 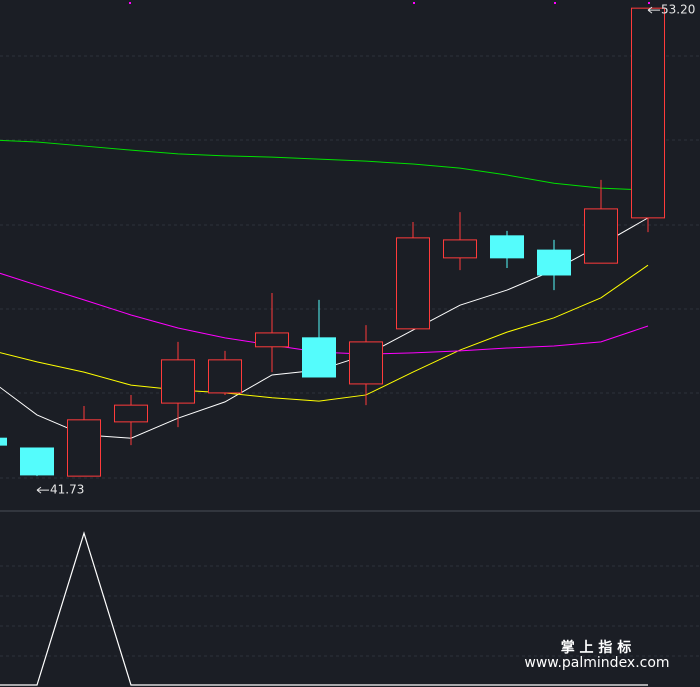 What do you see at coordinates (389, 3) in the screenshot?
I see `markers` at bounding box center [389, 3].